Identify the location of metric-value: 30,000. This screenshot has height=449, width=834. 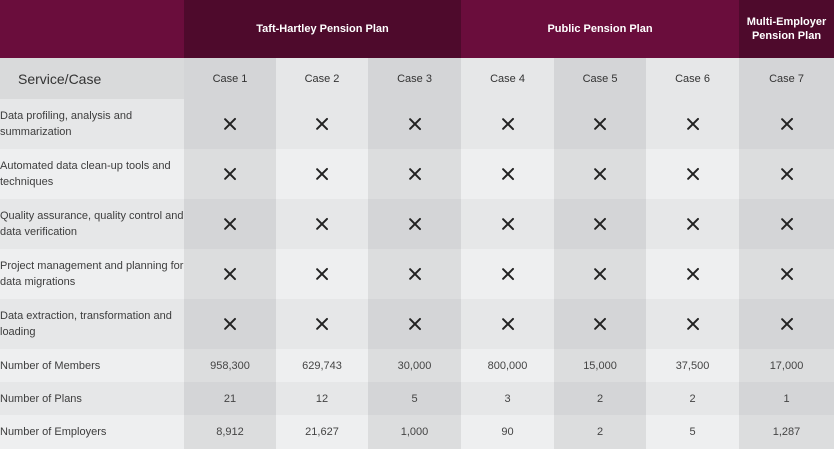
(415, 365).